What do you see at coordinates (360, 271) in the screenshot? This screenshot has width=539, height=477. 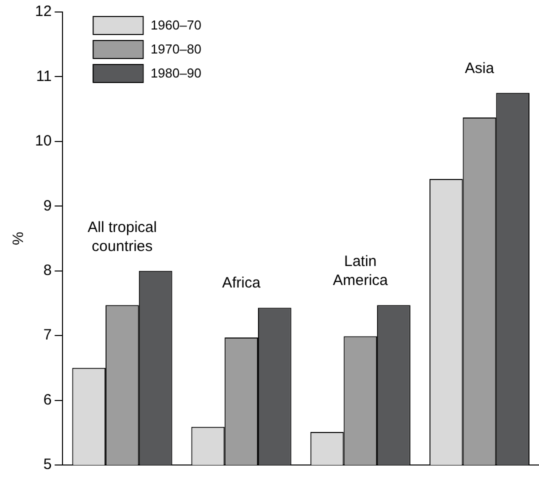 I see `x-tick-label: Latin America` at bounding box center [360, 271].